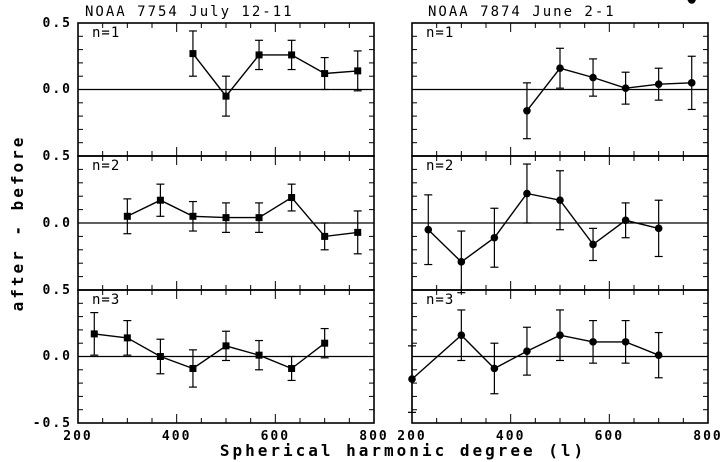 This screenshot has width=726, height=462. What do you see at coordinates (522, 12) in the screenshot?
I see `chart-title-right: NOAA 7874 June 2-1` at bounding box center [522, 12].